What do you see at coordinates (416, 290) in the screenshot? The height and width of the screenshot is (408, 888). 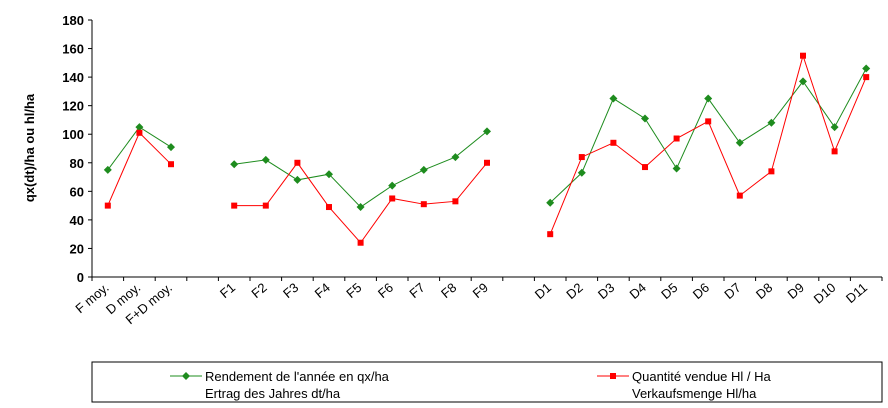 I see `x-tick-label: F7` at bounding box center [416, 290].